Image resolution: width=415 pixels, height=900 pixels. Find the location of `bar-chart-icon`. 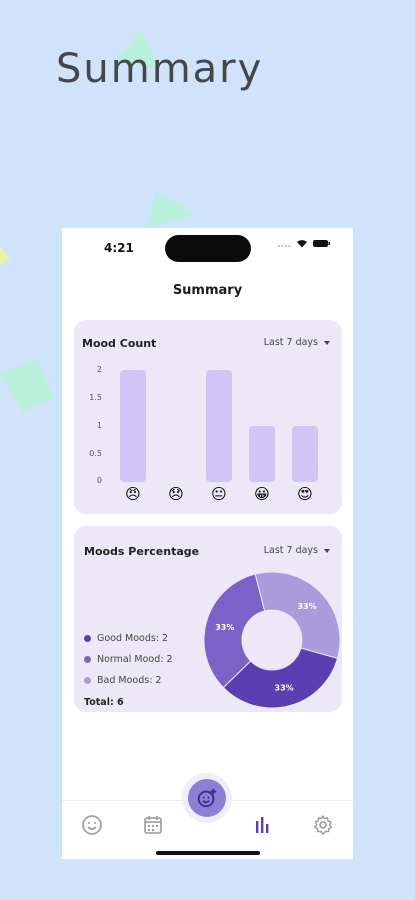

bar-chart-icon is located at coordinates (262, 825).